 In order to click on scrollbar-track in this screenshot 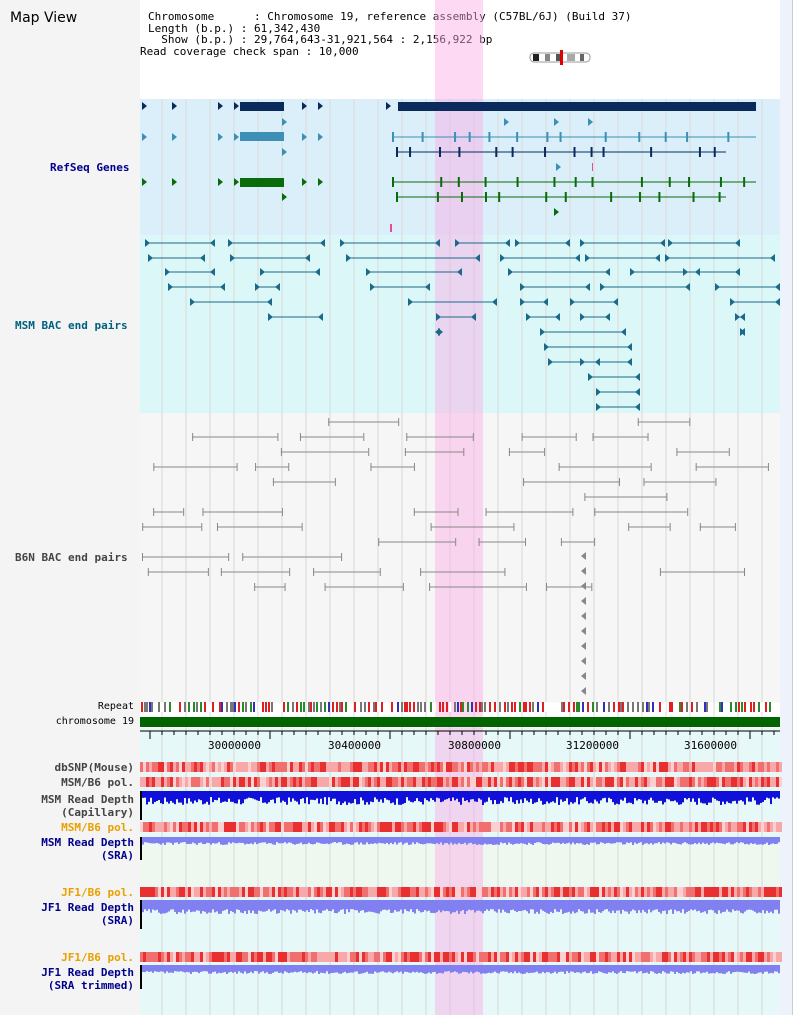, I will do `click(796, 507)`.